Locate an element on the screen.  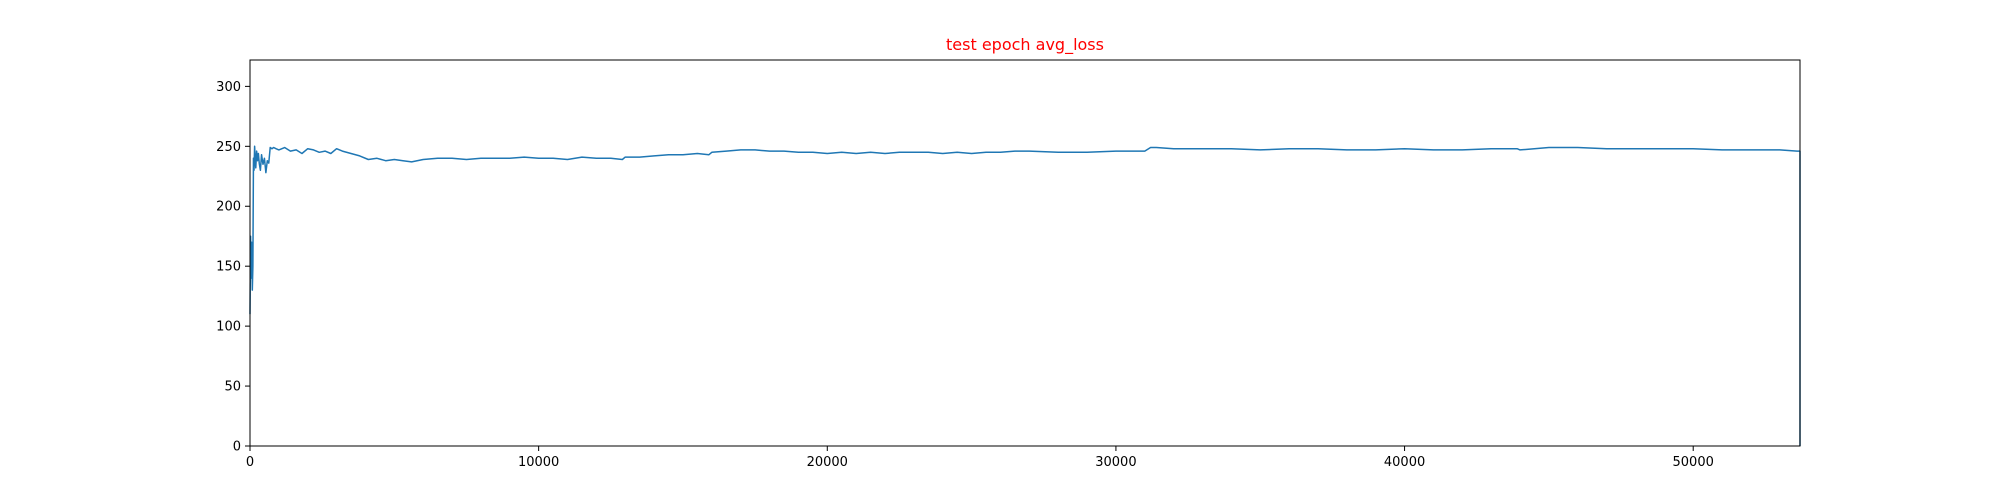
x-tick-label: 20000 is located at coordinates (827, 462).